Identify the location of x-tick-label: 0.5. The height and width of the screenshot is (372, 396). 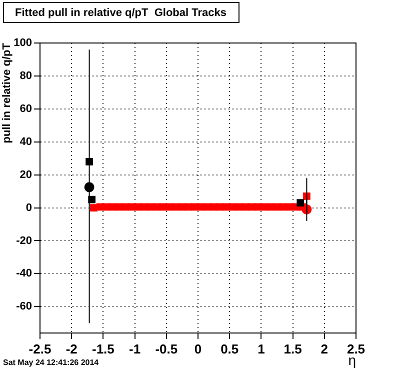
(229, 348).